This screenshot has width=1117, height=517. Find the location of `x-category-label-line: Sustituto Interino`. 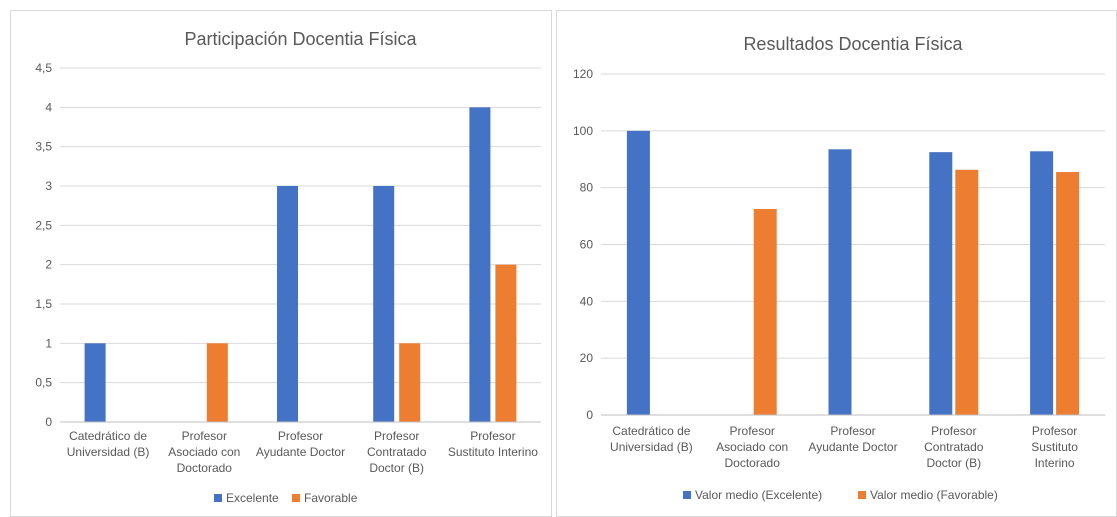

x-category-label-line: Sustituto Interino is located at coordinates (493, 452).